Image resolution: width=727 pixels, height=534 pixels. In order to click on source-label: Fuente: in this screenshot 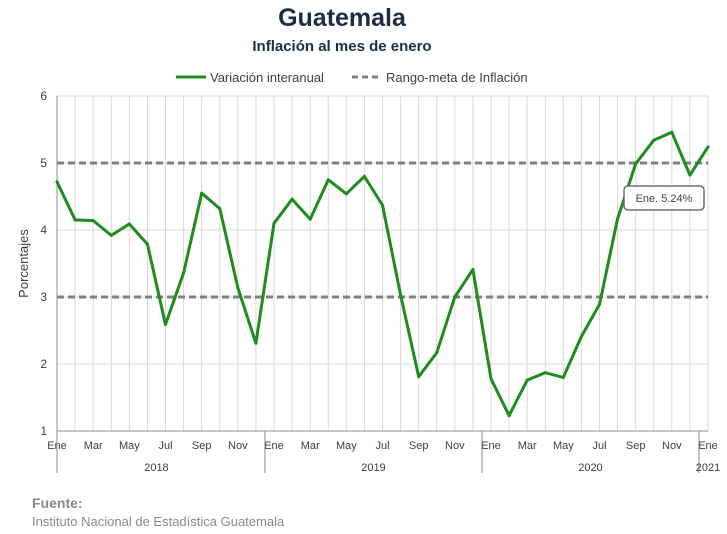, I will do `click(57, 503)`.